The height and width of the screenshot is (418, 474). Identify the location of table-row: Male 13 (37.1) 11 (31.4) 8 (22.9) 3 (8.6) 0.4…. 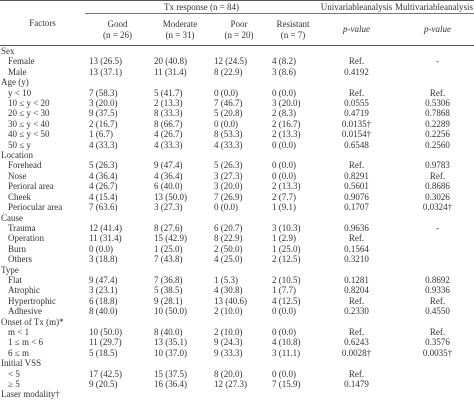
(237, 72).